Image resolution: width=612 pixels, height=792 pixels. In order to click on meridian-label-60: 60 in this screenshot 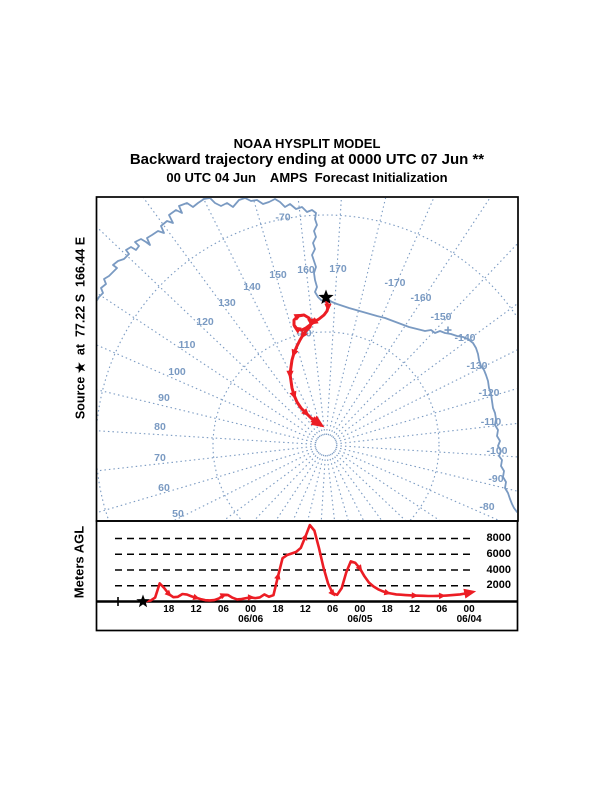, I will do `click(164, 488)`.